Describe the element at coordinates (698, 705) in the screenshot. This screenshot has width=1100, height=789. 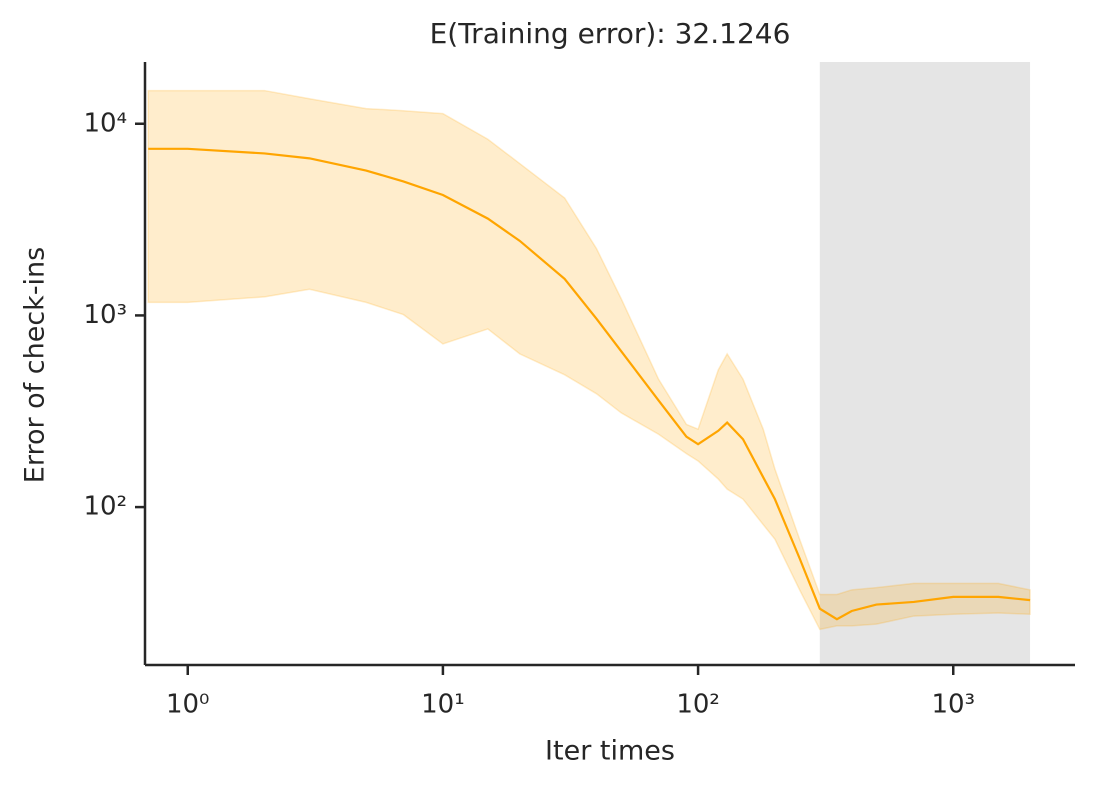
I see `x-tick-label: 10²` at that location.